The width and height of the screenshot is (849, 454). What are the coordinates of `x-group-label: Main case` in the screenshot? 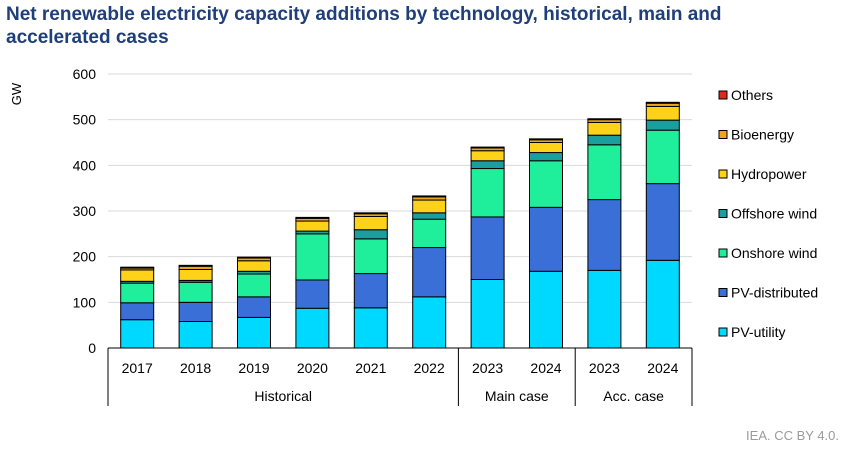 It's located at (517, 396).